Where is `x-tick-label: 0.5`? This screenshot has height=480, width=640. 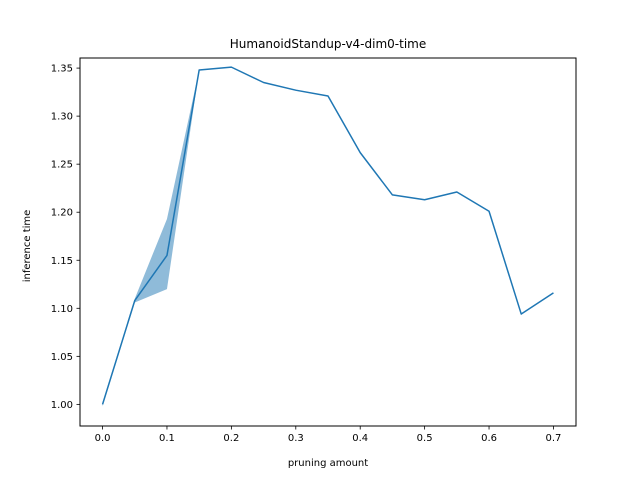 x-tick-label: 0.5 is located at coordinates (425, 438).